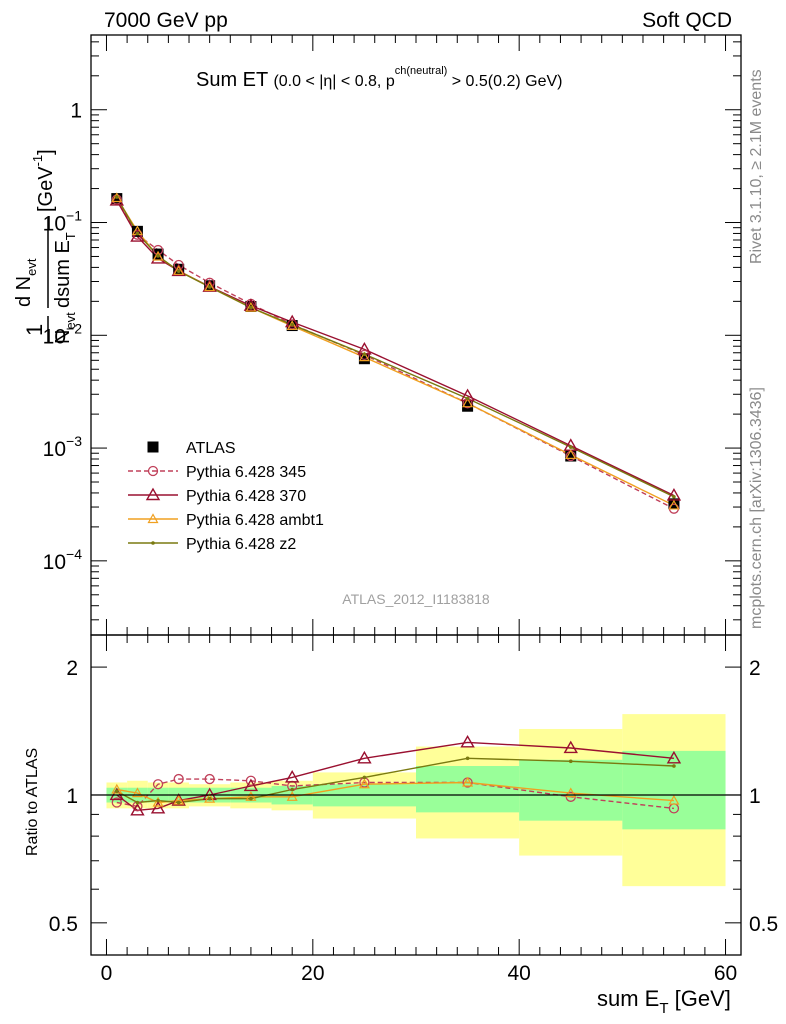 This screenshot has height=1024, width=786. Describe the element at coordinates (26, 282) in the screenshot. I see `svg-text: d Nevt` at that location.